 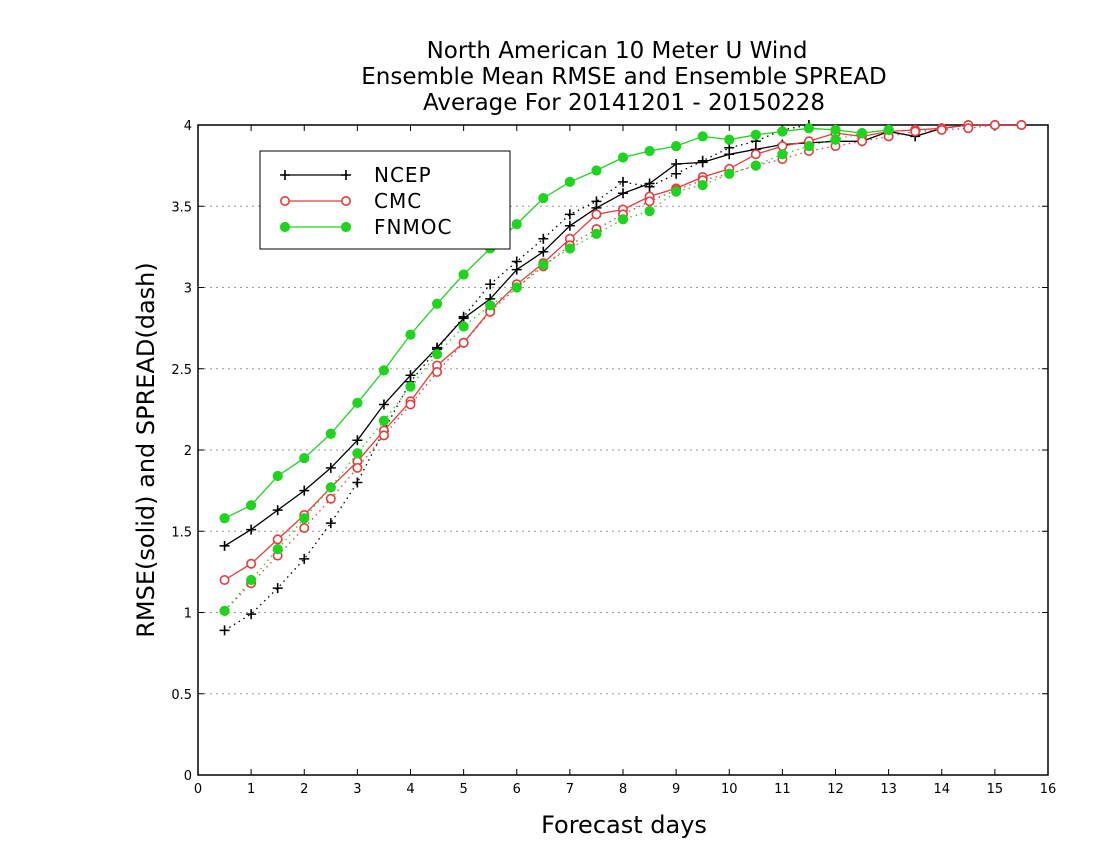 What do you see at coordinates (188, 126) in the screenshot?
I see `y-tick-label: 4` at bounding box center [188, 126].